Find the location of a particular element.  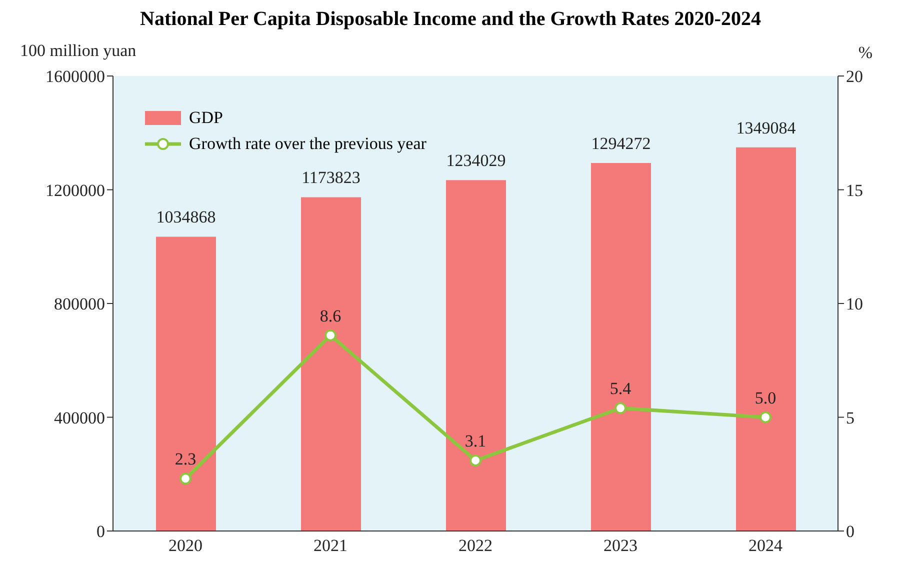

data-label: 3.1 is located at coordinates (475, 440).